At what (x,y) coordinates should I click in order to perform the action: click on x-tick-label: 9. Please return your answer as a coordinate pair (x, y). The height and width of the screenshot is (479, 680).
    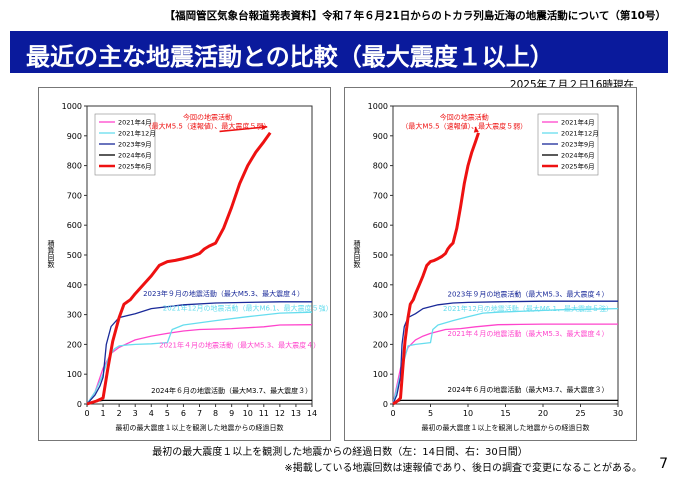
    Looking at the image, I should click on (231, 413).